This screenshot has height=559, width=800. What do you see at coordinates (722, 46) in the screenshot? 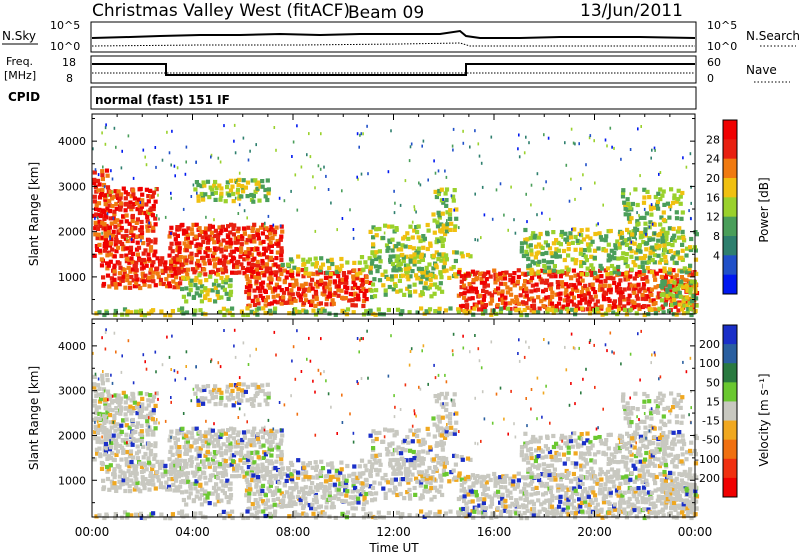
I see `nsearch-tick-low: 10^0` at bounding box center [722, 46].